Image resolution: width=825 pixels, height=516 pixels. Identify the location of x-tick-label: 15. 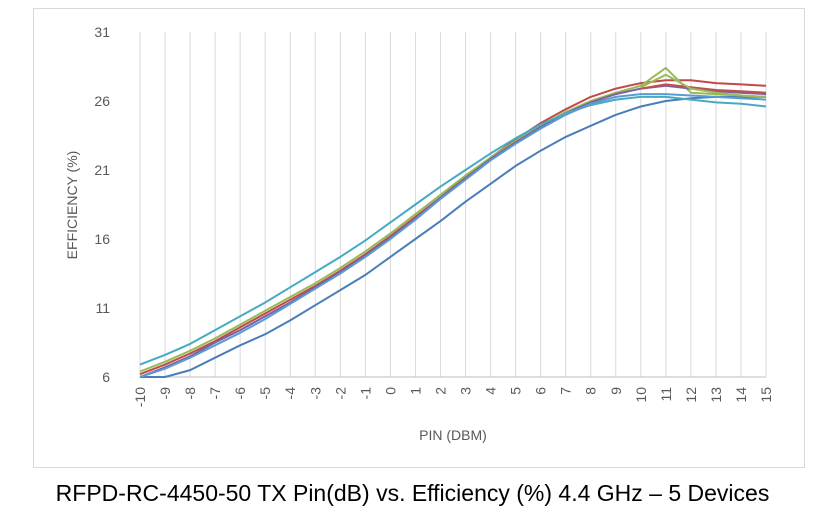
(766, 395).